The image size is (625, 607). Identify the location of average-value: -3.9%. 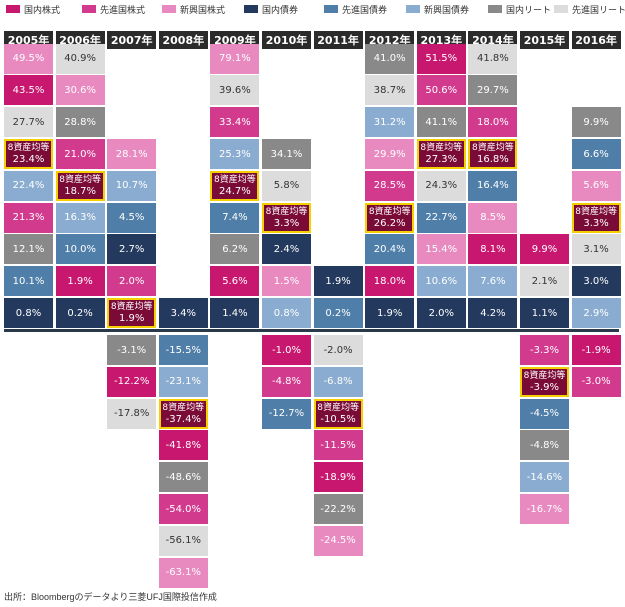
(544, 387).